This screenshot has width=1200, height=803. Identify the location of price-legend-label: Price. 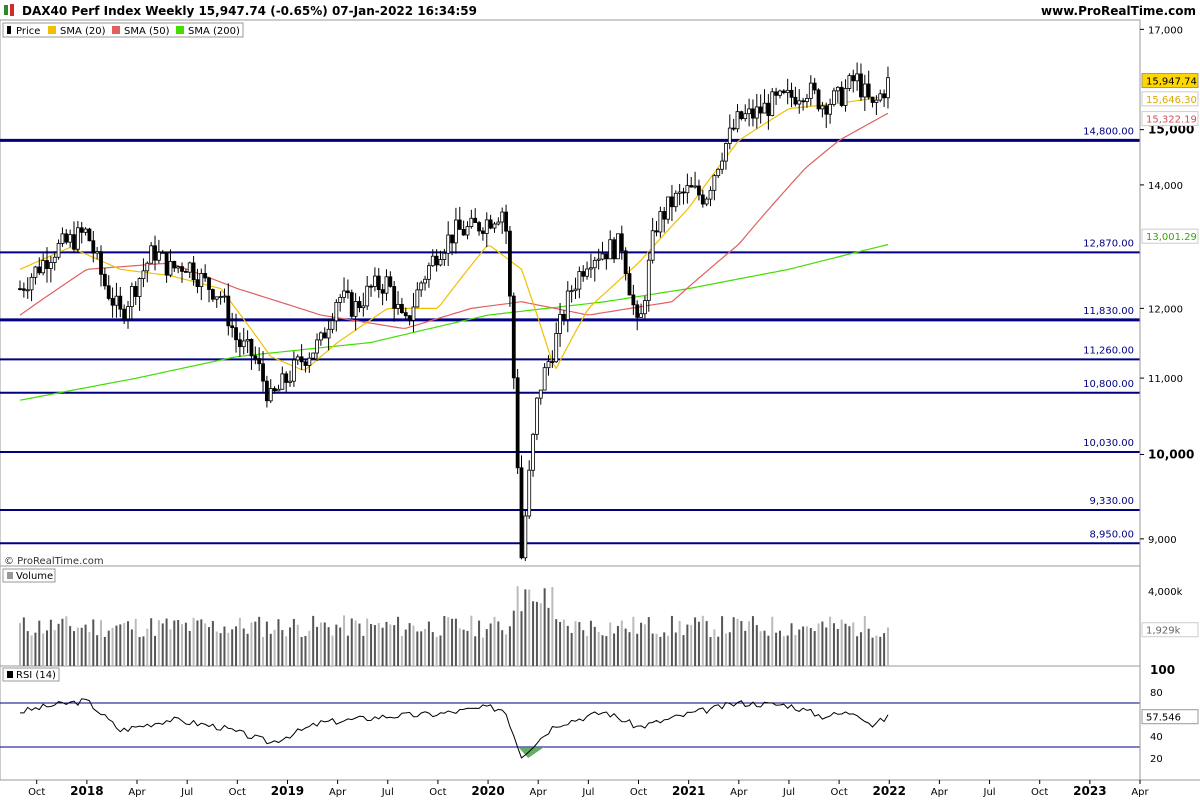
(28, 31).